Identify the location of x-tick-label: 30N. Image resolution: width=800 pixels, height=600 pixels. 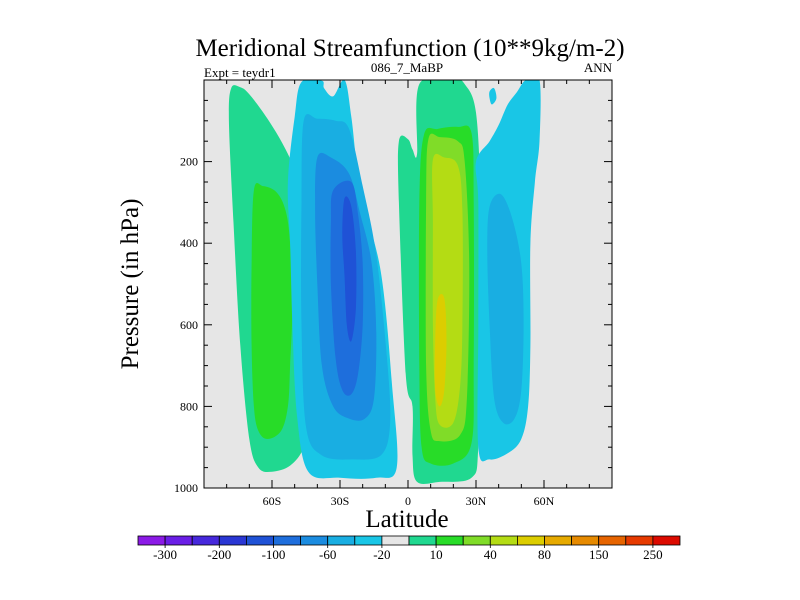
(476, 501).